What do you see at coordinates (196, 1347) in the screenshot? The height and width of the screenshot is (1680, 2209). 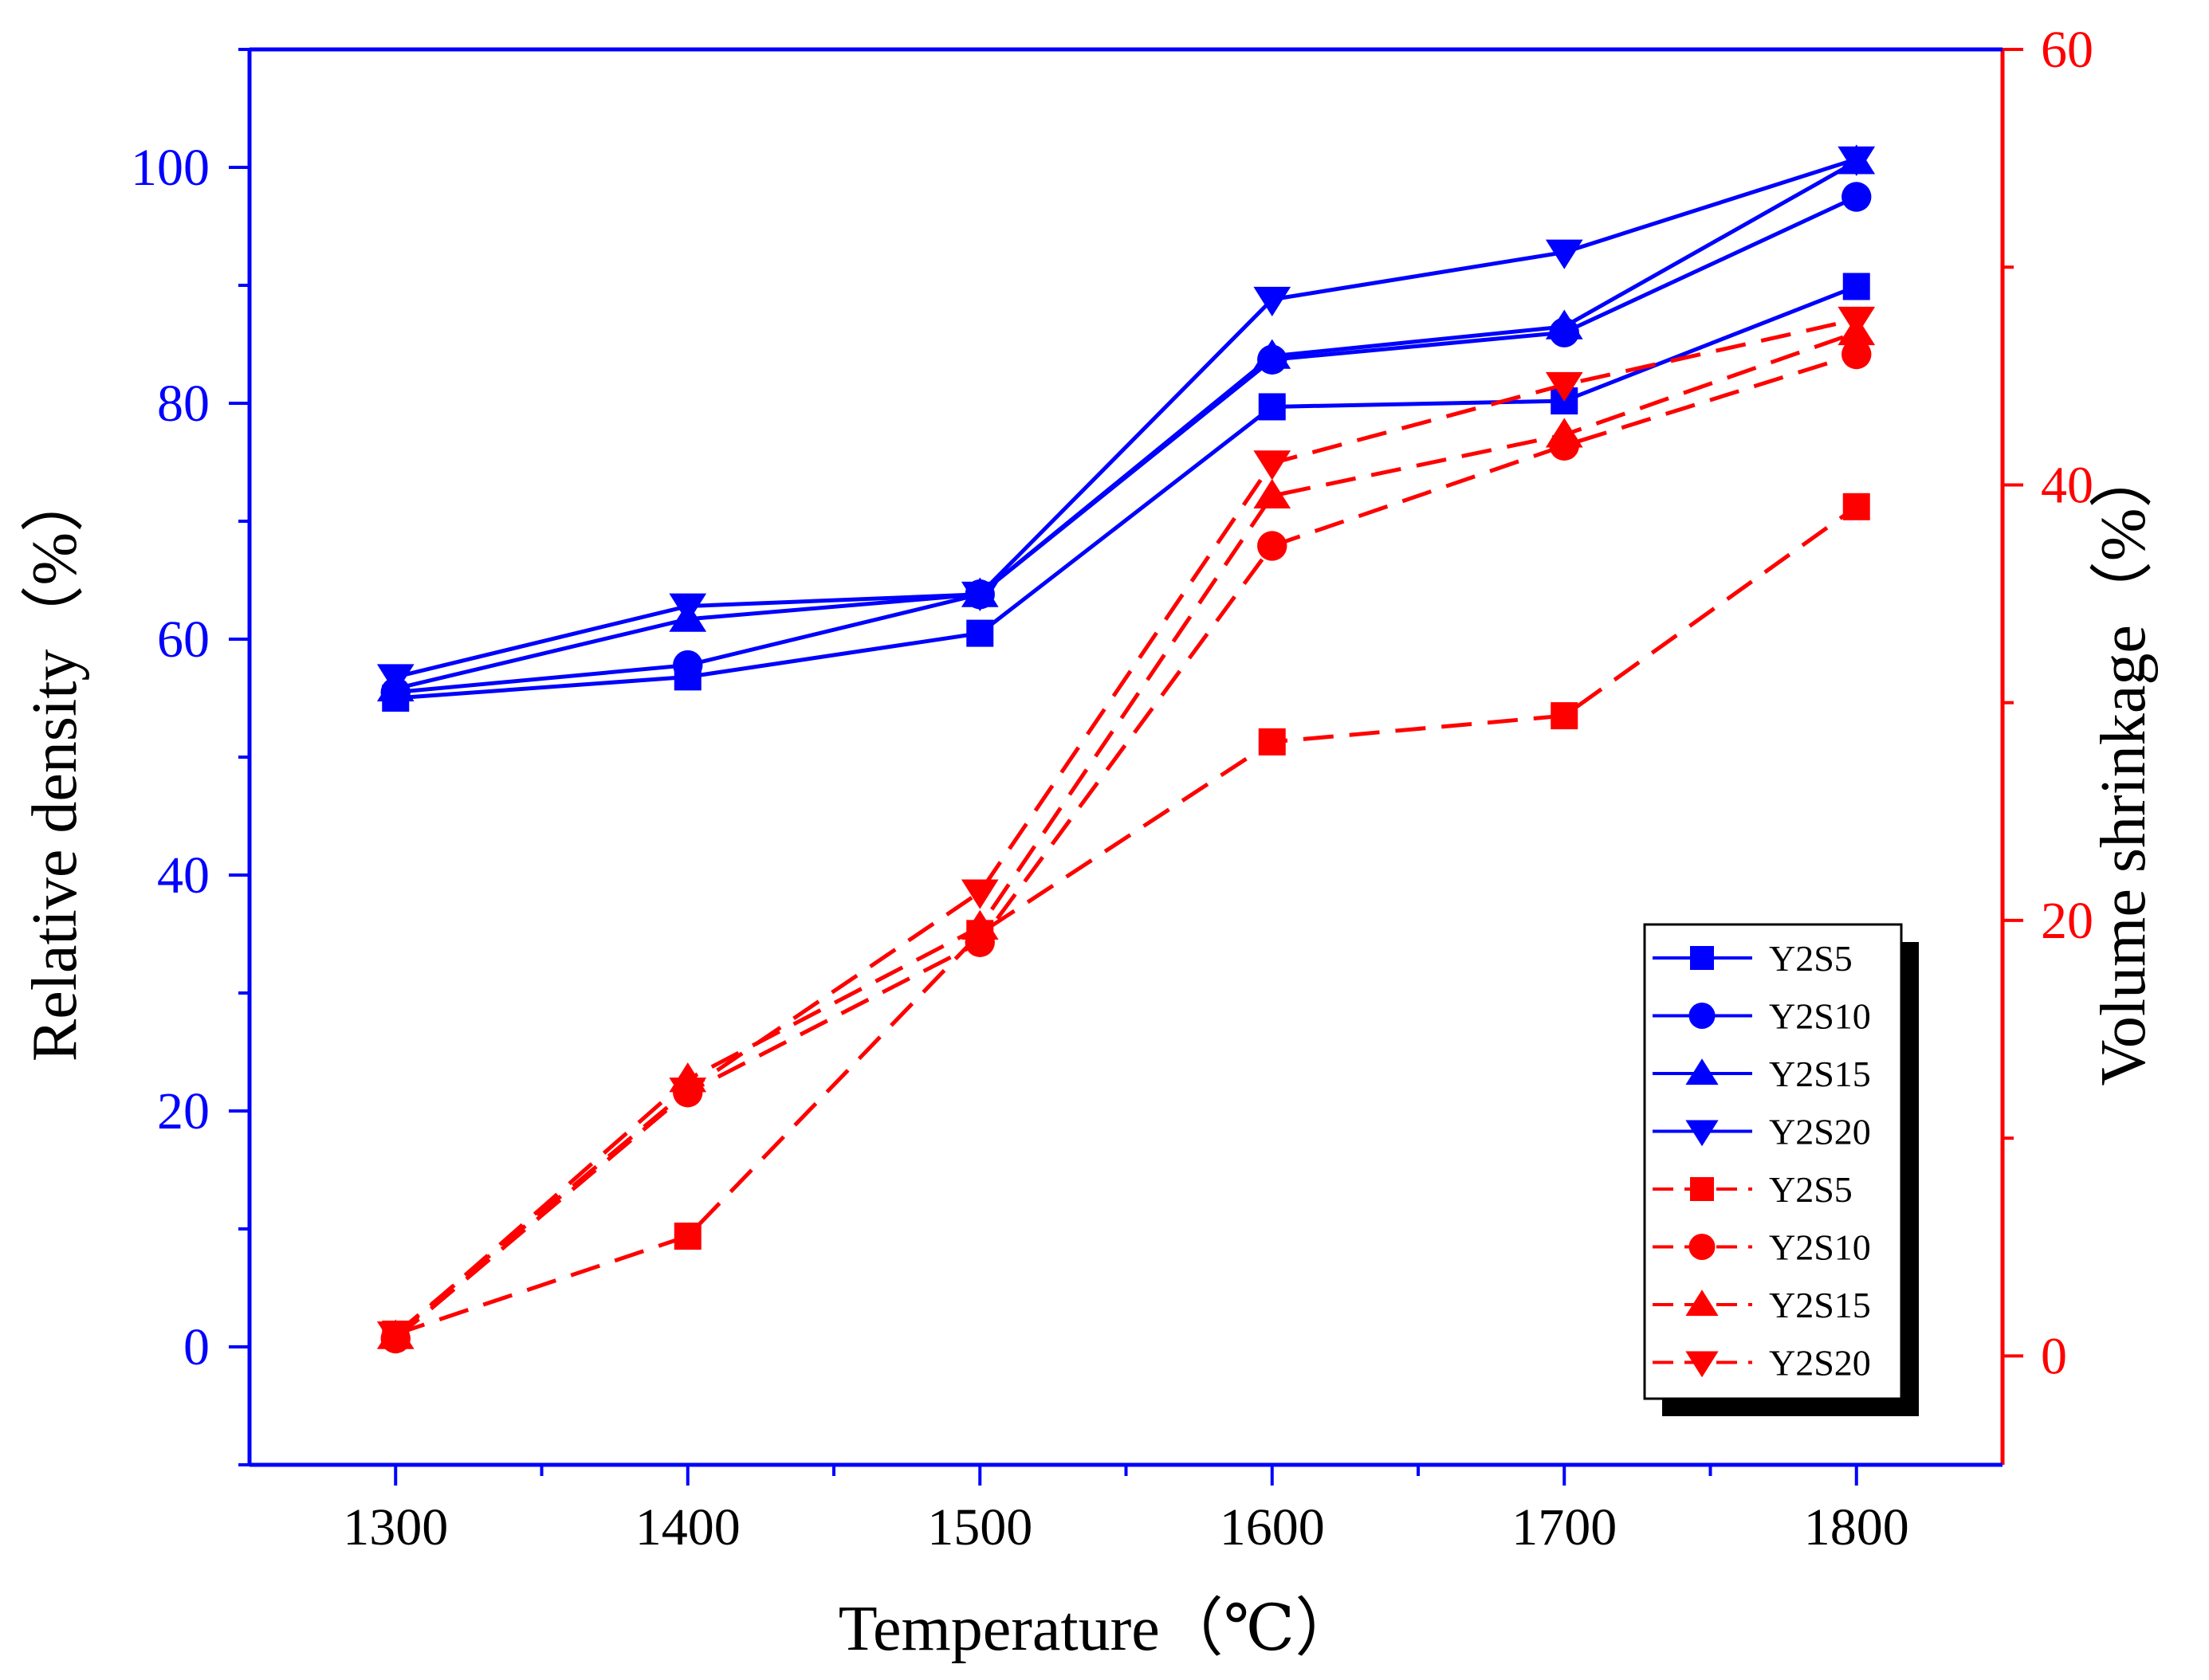 I see `left-y-tick-label: 0` at bounding box center [196, 1347].